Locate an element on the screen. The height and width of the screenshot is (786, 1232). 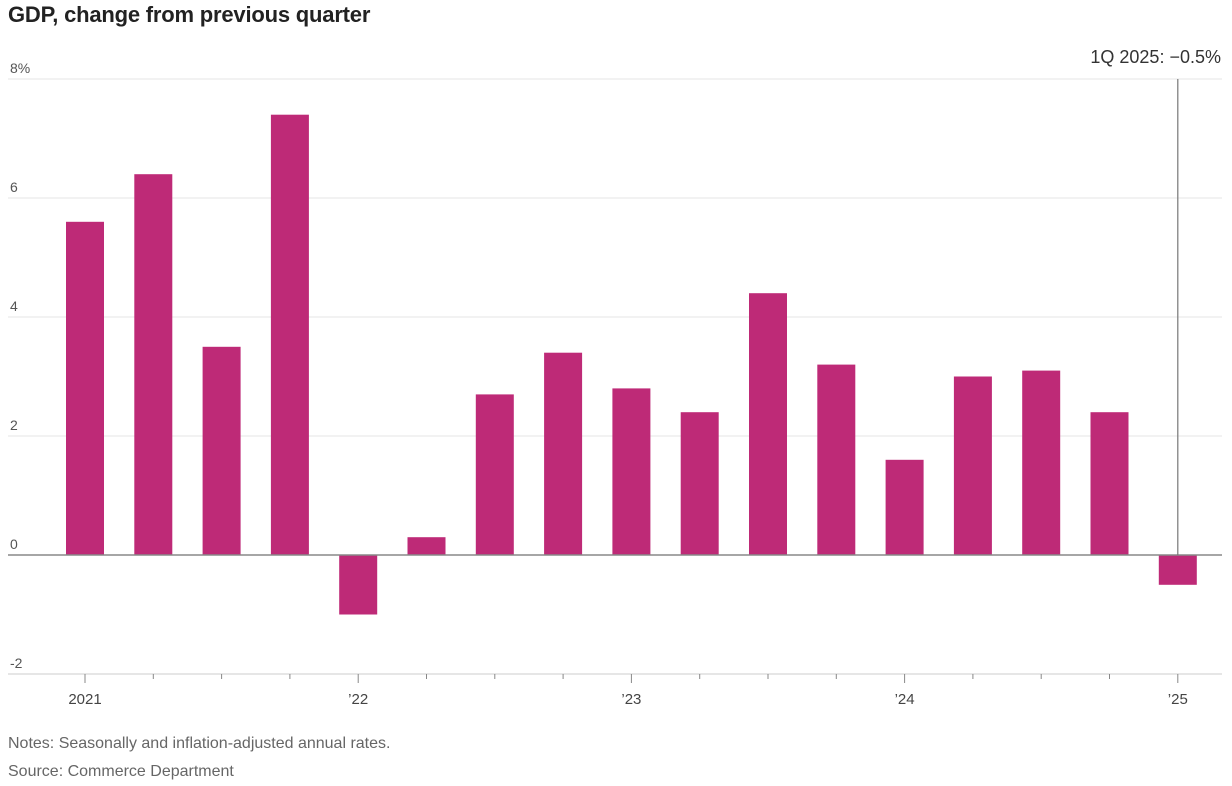
chart-title: GDP, change from previous quarter is located at coordinates (189, 14).